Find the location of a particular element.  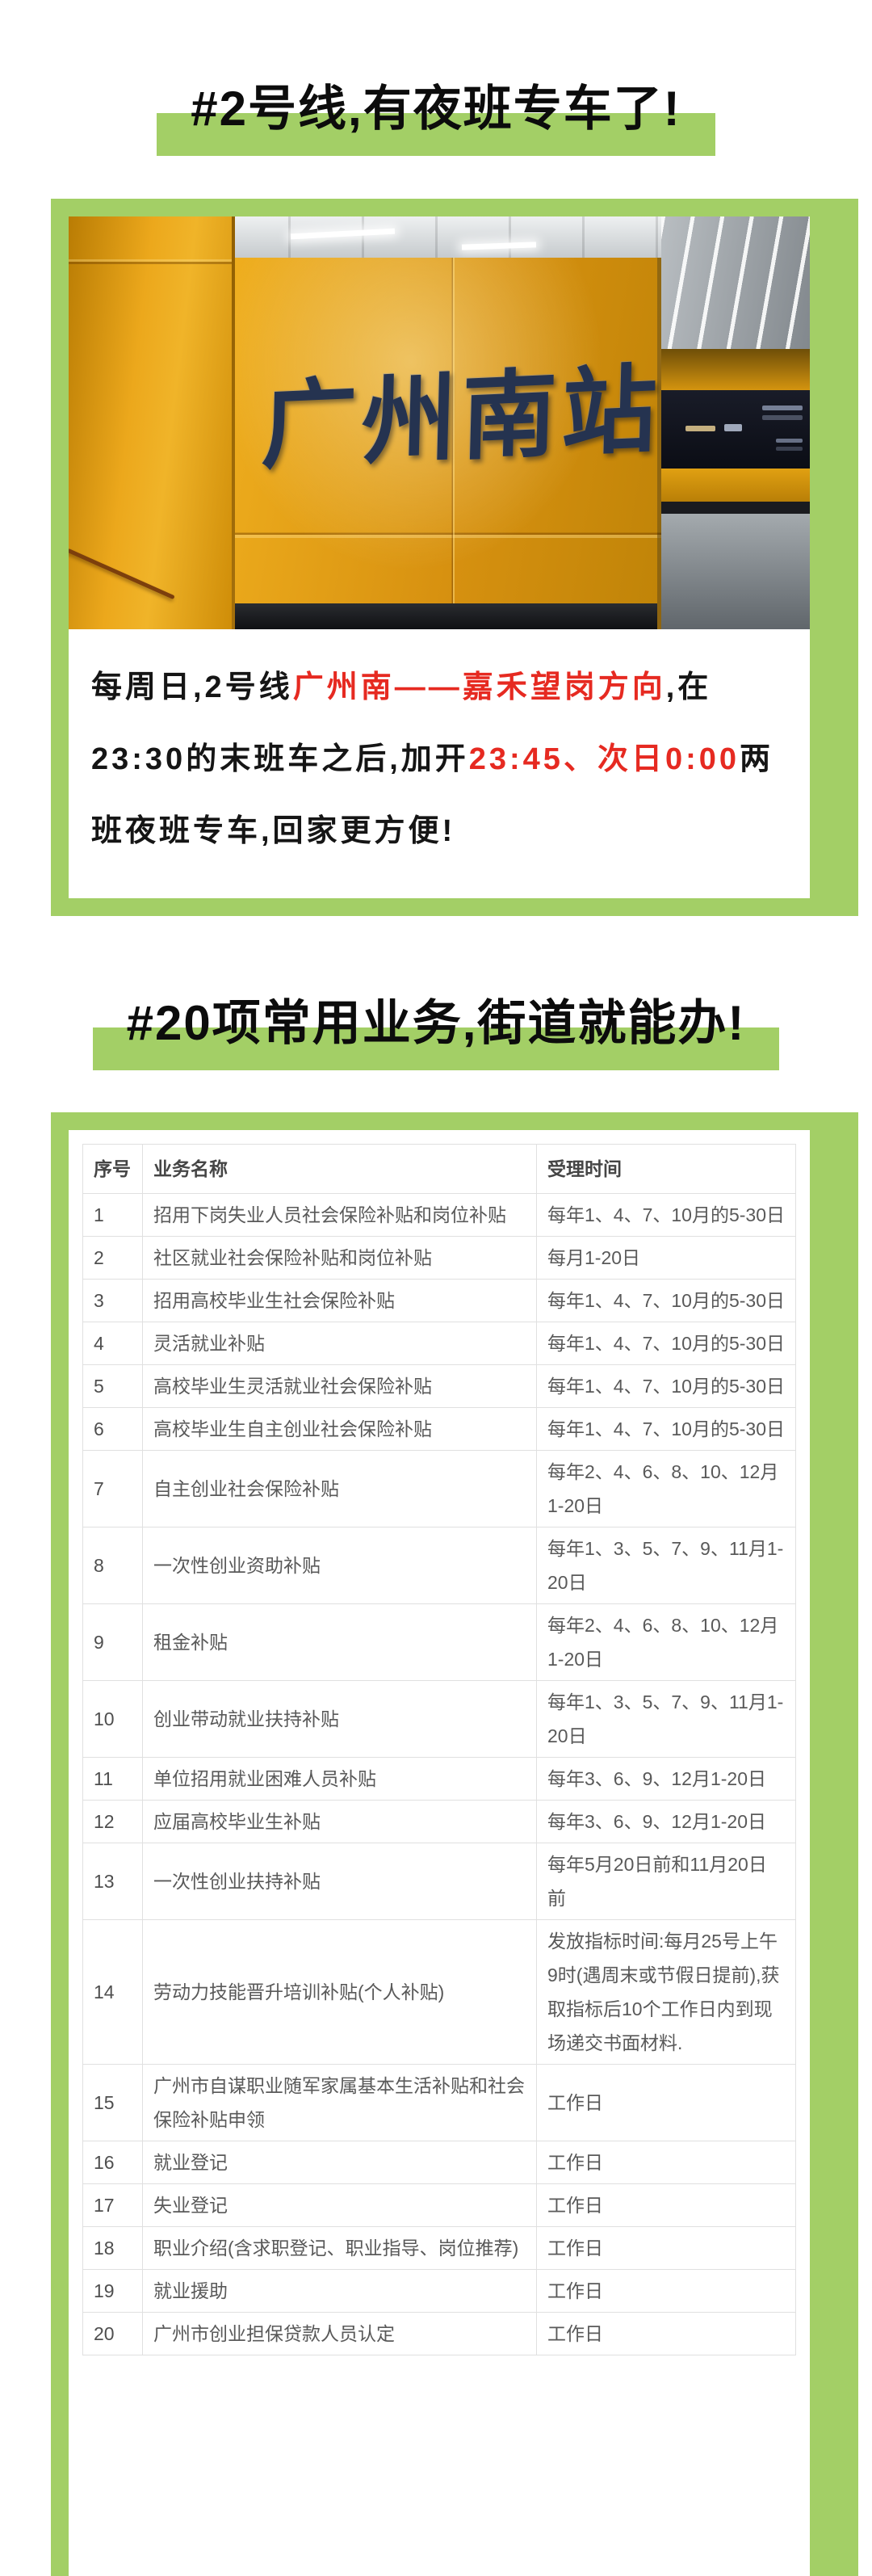

station-photo: 广州南站 is located at coordinates (439, 423).